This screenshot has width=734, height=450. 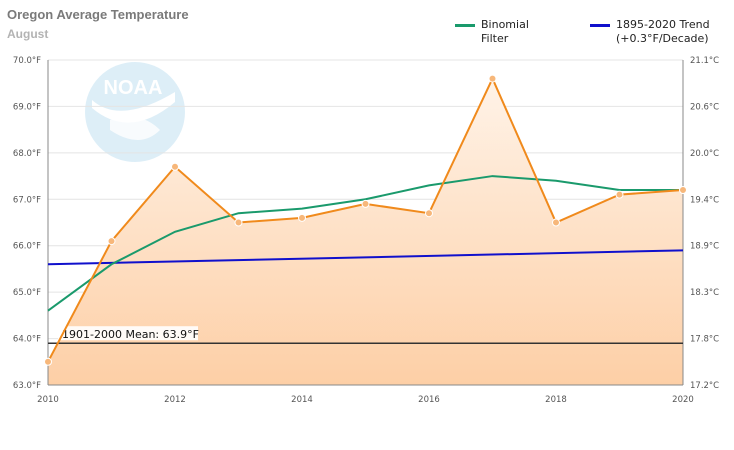 I want to click on watermark-text: NOAA, so click(x=133, y=88).